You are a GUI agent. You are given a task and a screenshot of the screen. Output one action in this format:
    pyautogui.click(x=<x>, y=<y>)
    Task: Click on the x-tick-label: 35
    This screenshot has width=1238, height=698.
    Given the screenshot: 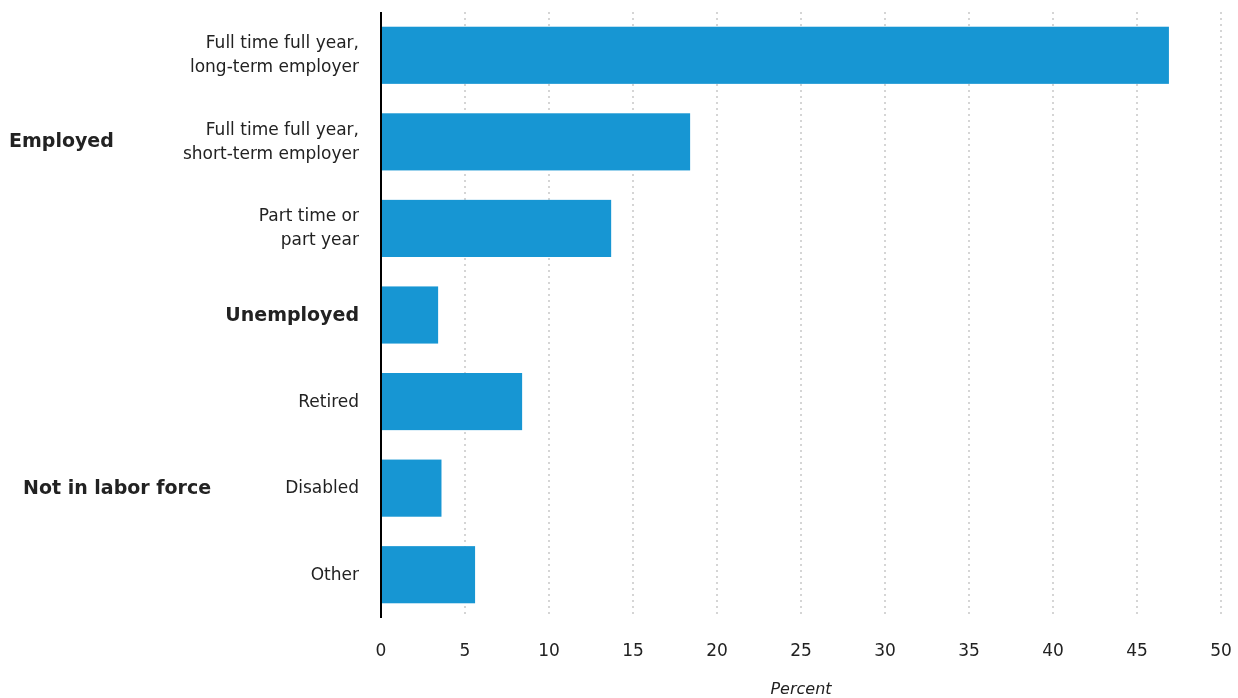 What is the action you would take?
    pyautogui.click(x=969, y=650)
    